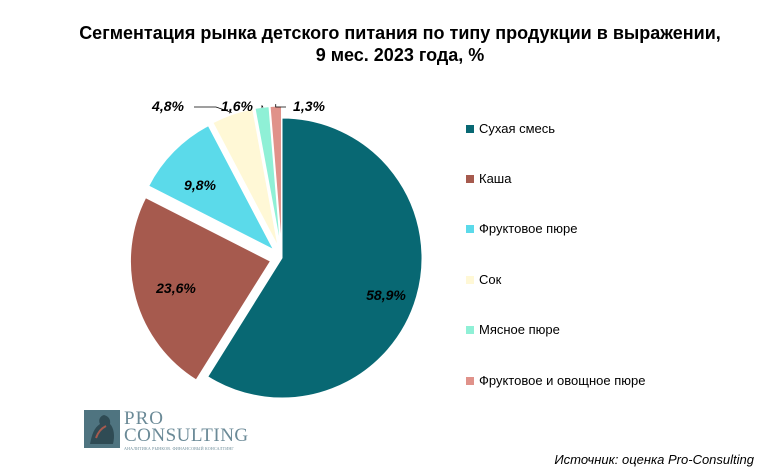 The width and height of the screenshot is (780, 475). Describe the element at coordinates (517, 128) in the screenshot. I see `legend-label: Сухая смесь` at that location.